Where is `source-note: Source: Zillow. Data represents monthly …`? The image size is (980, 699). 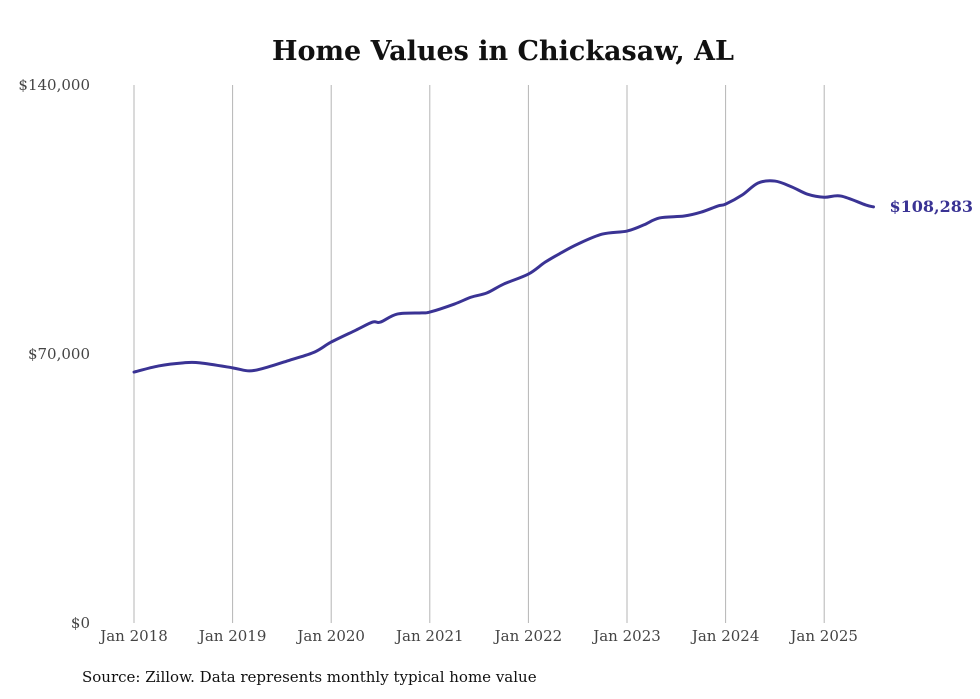
source-note: Source: Zillow. Data represents monthly … is located at coordinates (309, 677).